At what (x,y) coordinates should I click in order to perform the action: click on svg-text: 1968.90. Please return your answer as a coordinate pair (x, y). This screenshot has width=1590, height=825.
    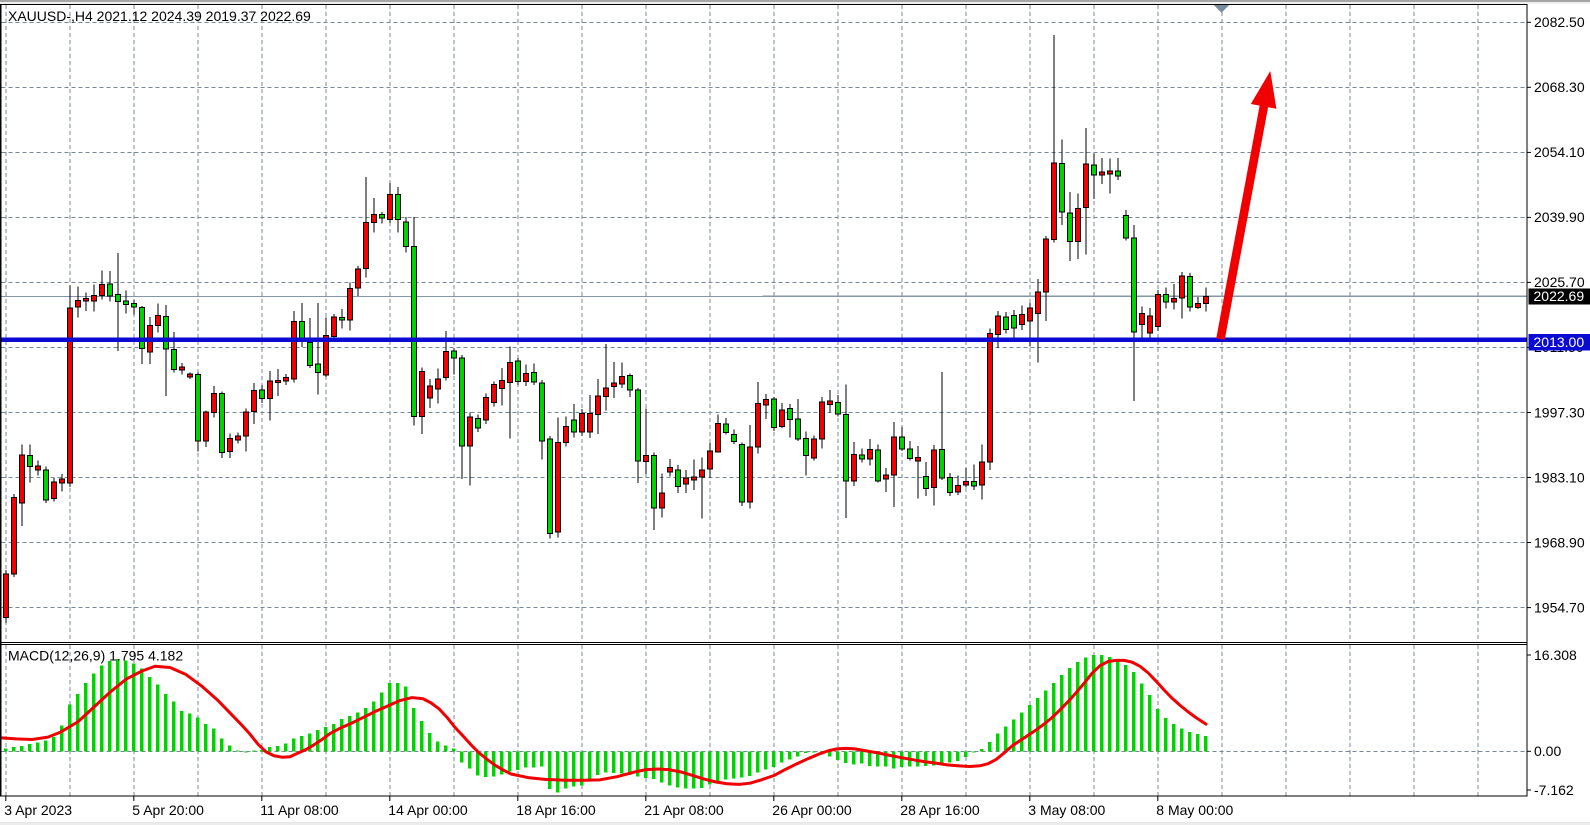
    Looking at the image, I should click on (1559, 542).